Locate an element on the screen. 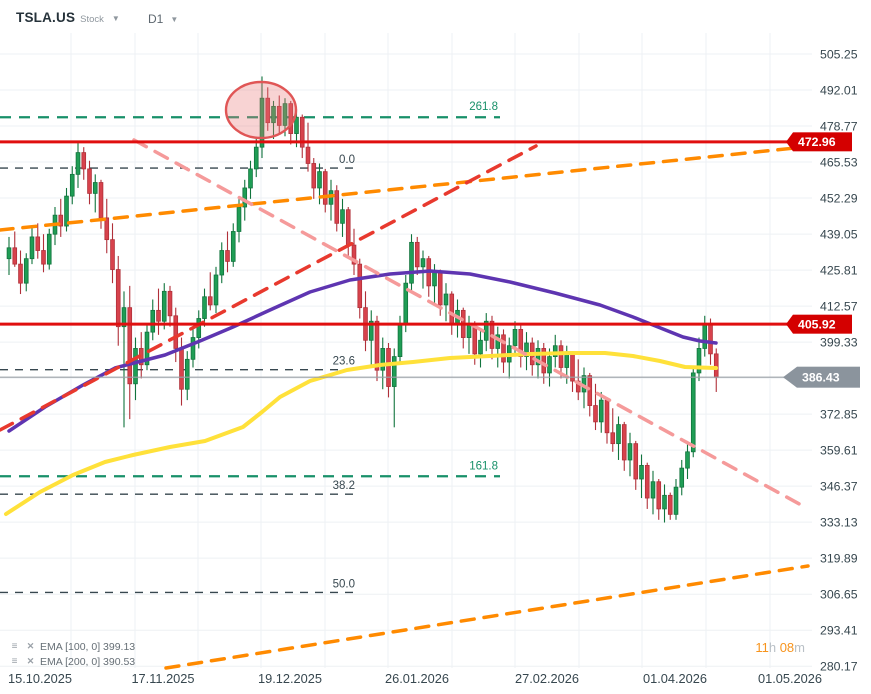 The height and width of the screenshot is (694, 871). price-axis-label: 372.85 is located at coordinates (839, 414).